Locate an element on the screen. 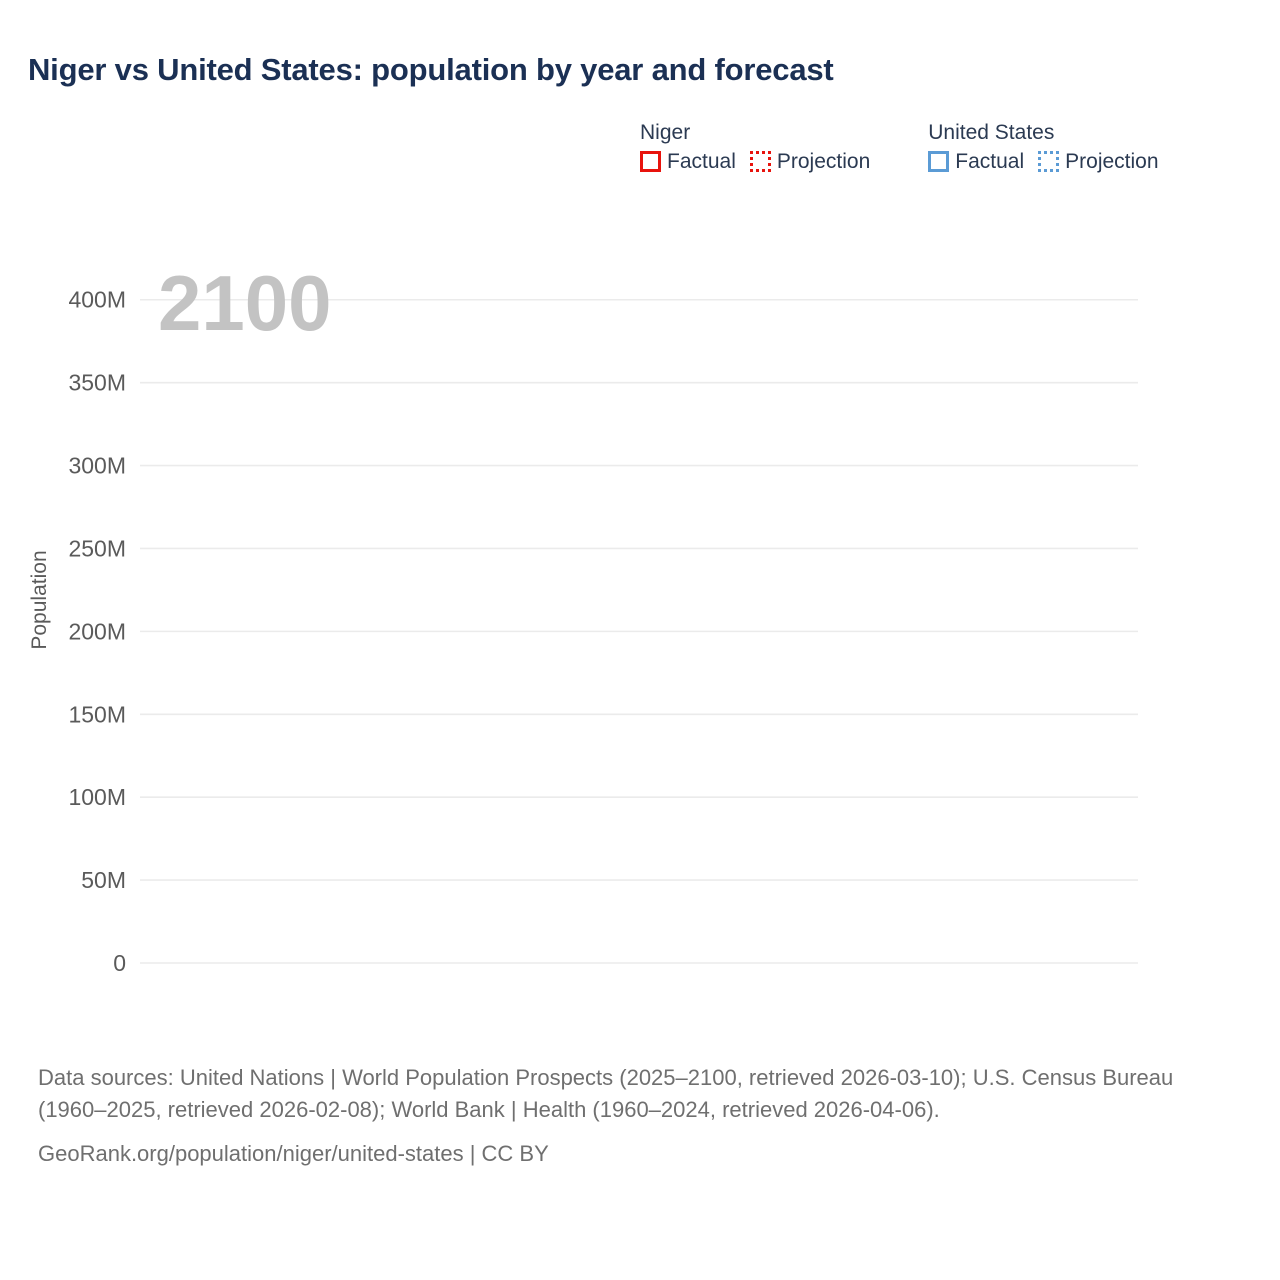  legend-group-title-united-states: United States is located at coordinates (991, 132).